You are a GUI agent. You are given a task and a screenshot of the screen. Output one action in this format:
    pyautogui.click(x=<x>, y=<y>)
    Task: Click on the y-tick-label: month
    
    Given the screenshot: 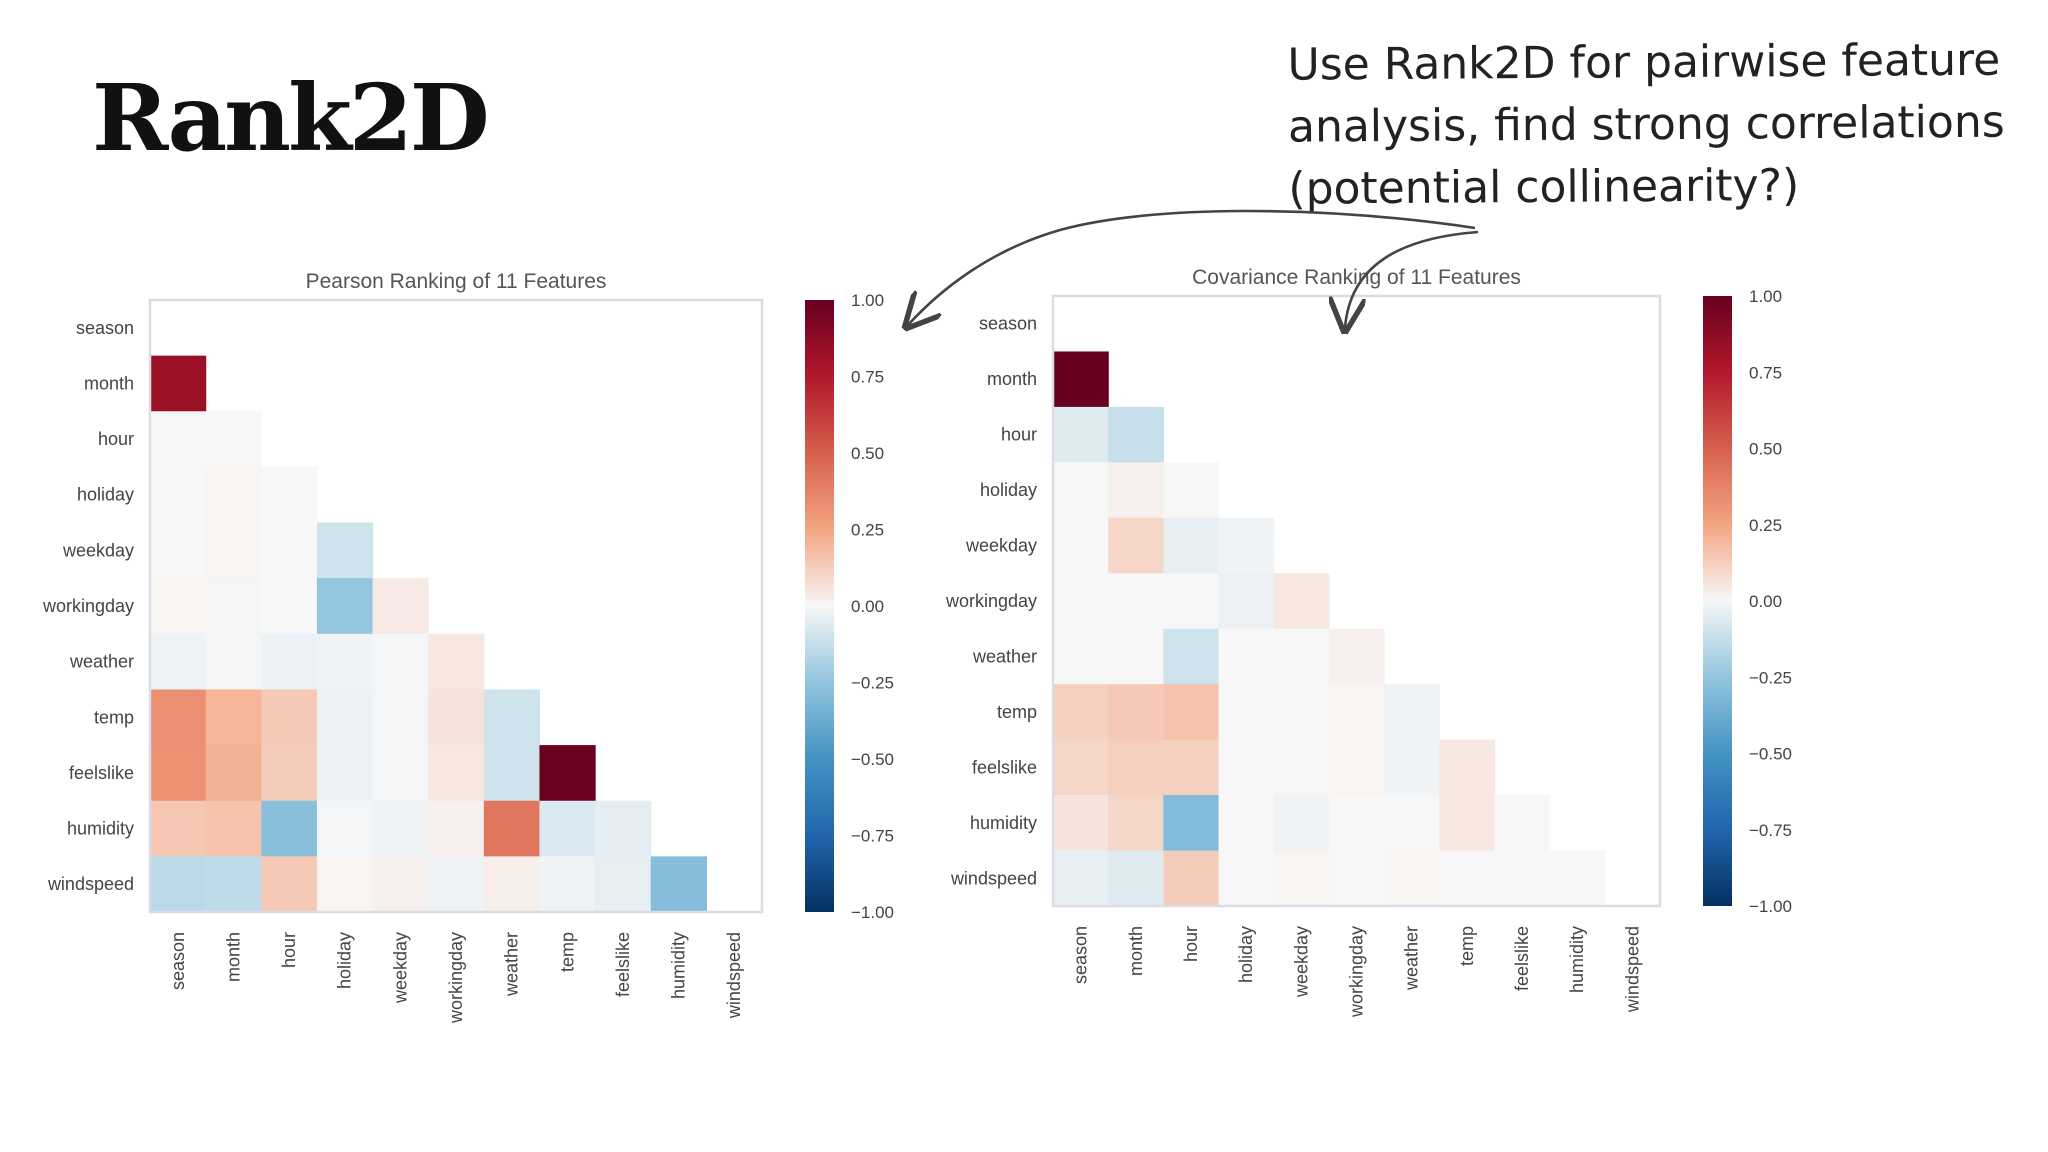 What is the action you would take?
    pyautogui.click(x=1012, y=379)
    